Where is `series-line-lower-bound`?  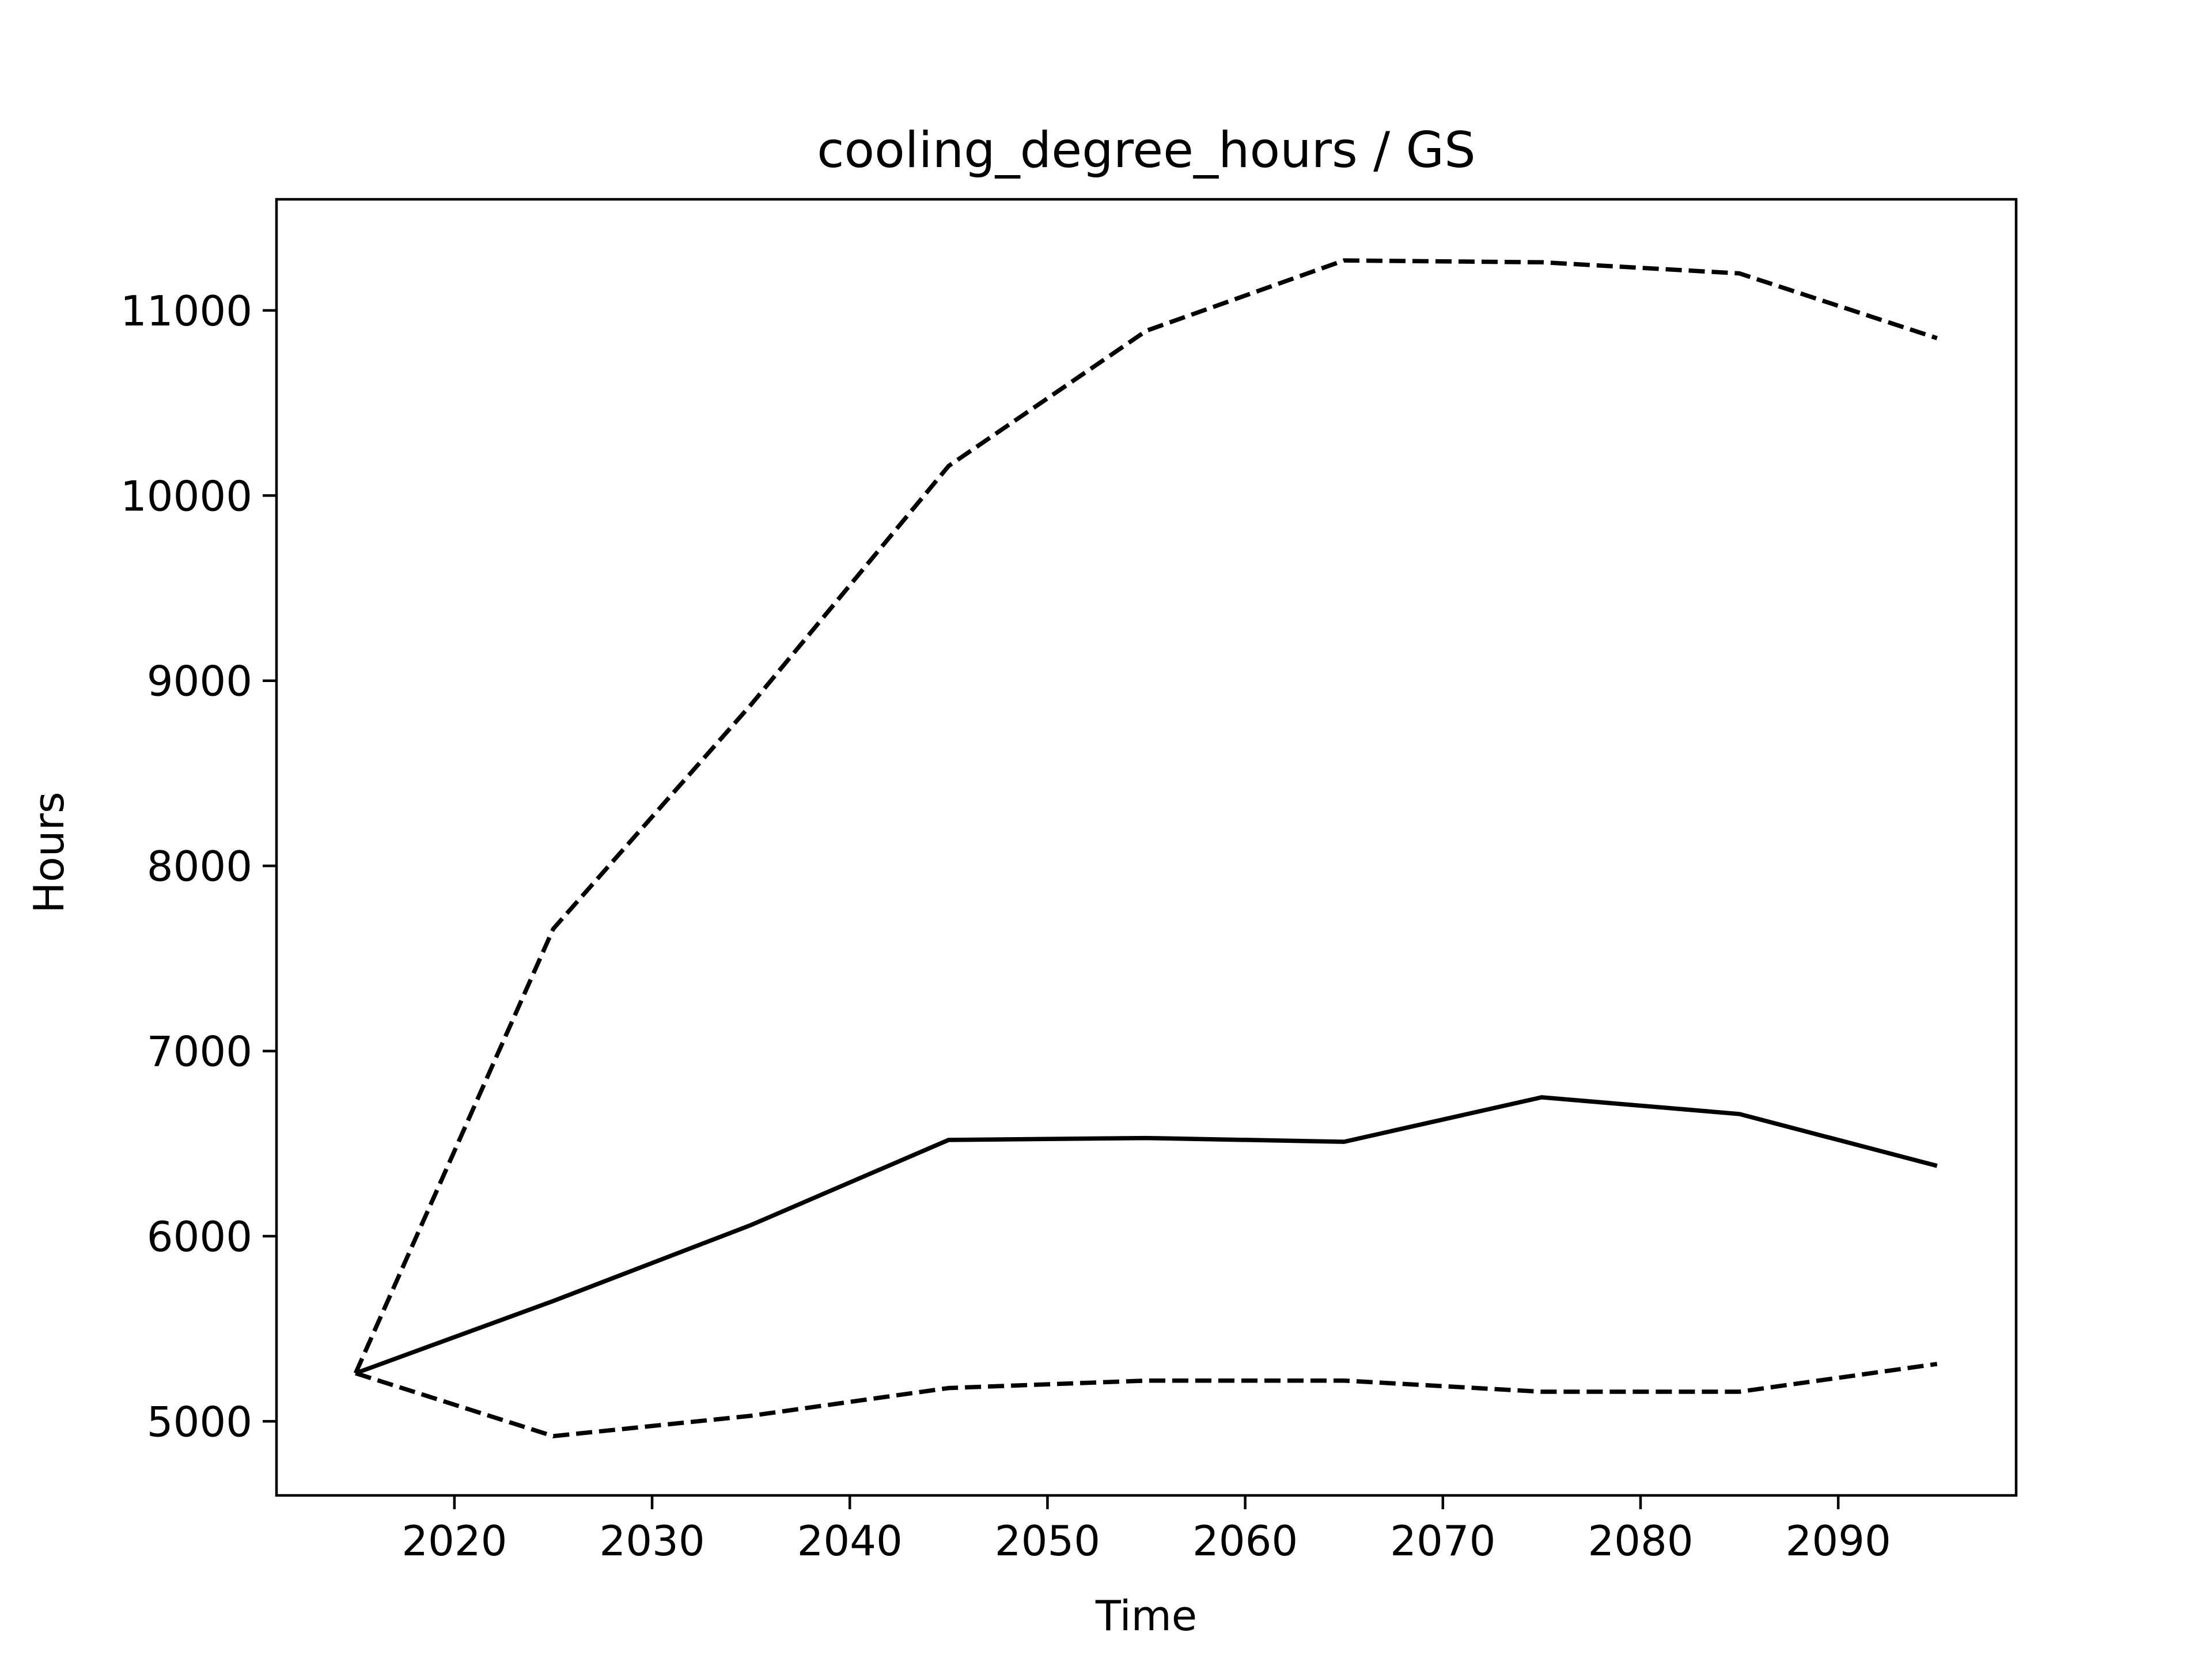
series-line-lower-bound is located at coordinates (1146, 1400).